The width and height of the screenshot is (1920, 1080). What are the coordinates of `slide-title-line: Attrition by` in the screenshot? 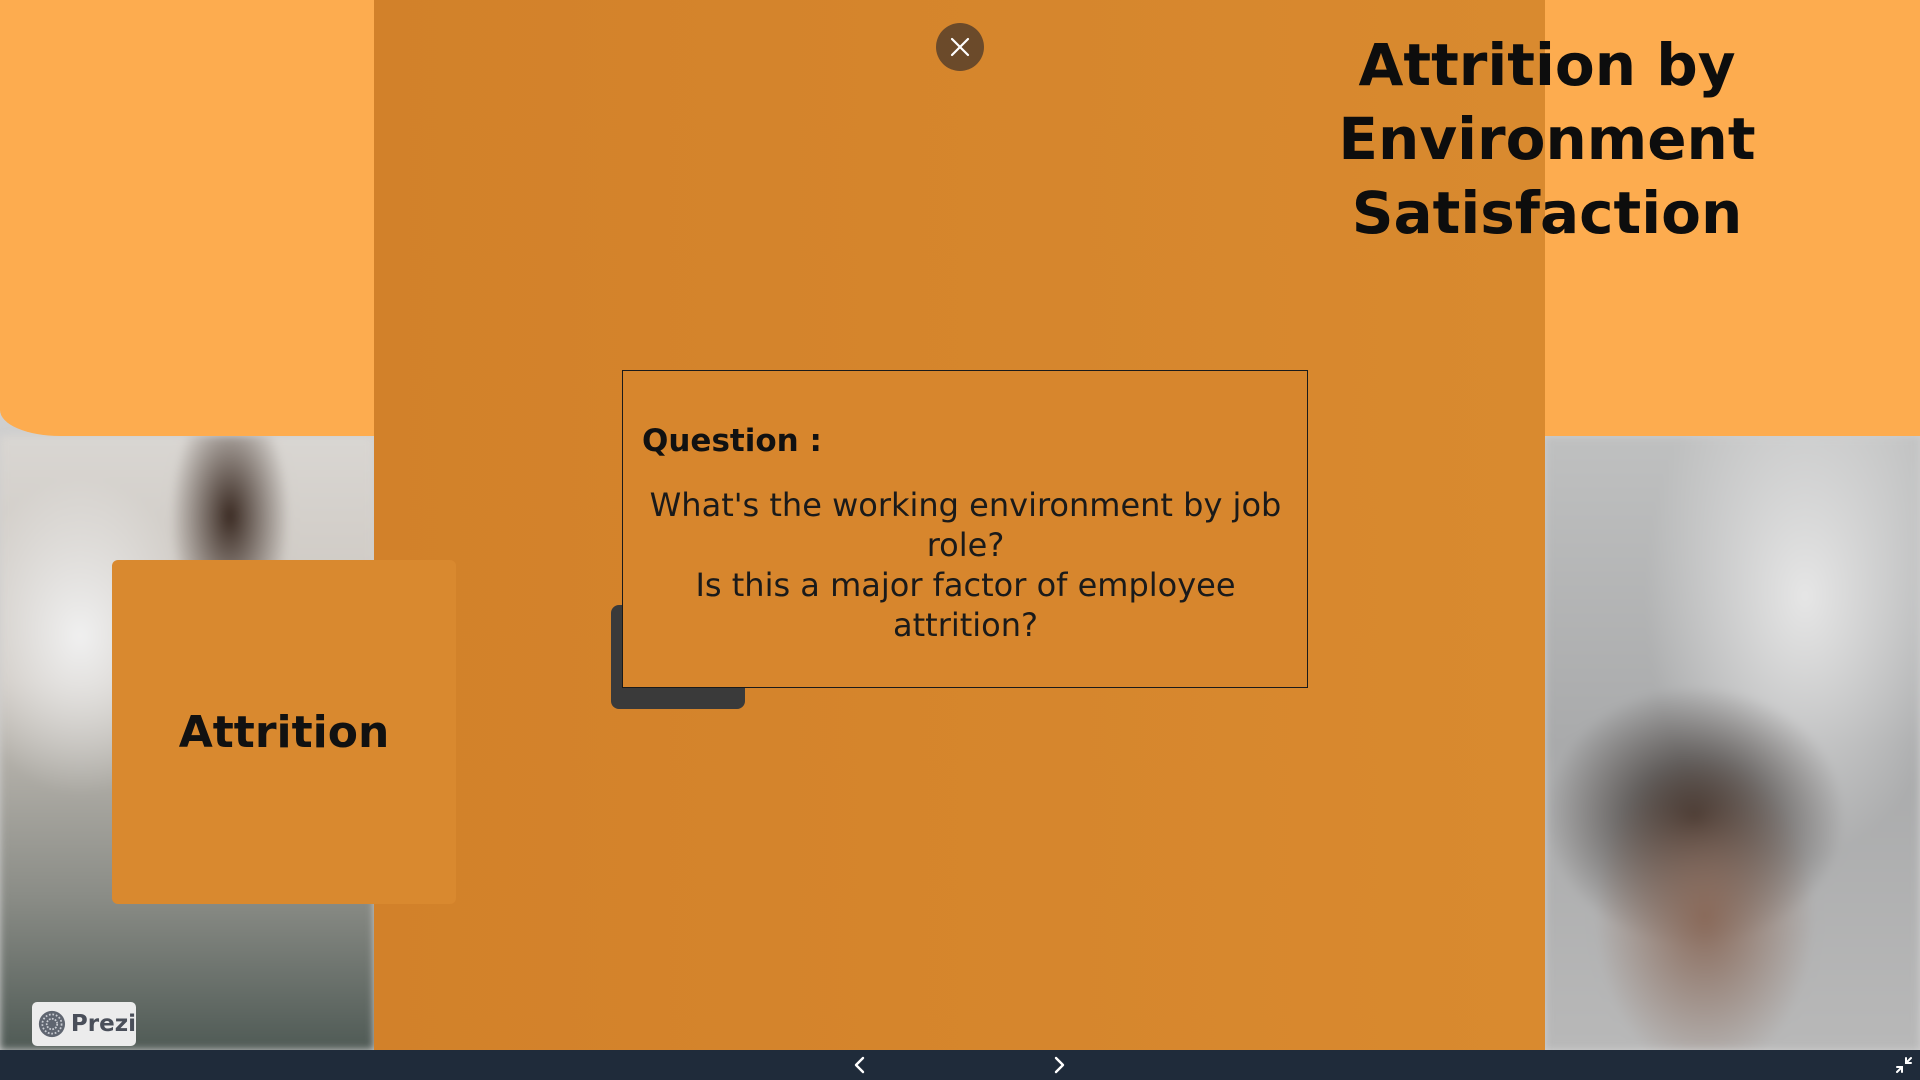 It's located at (1547, 65).